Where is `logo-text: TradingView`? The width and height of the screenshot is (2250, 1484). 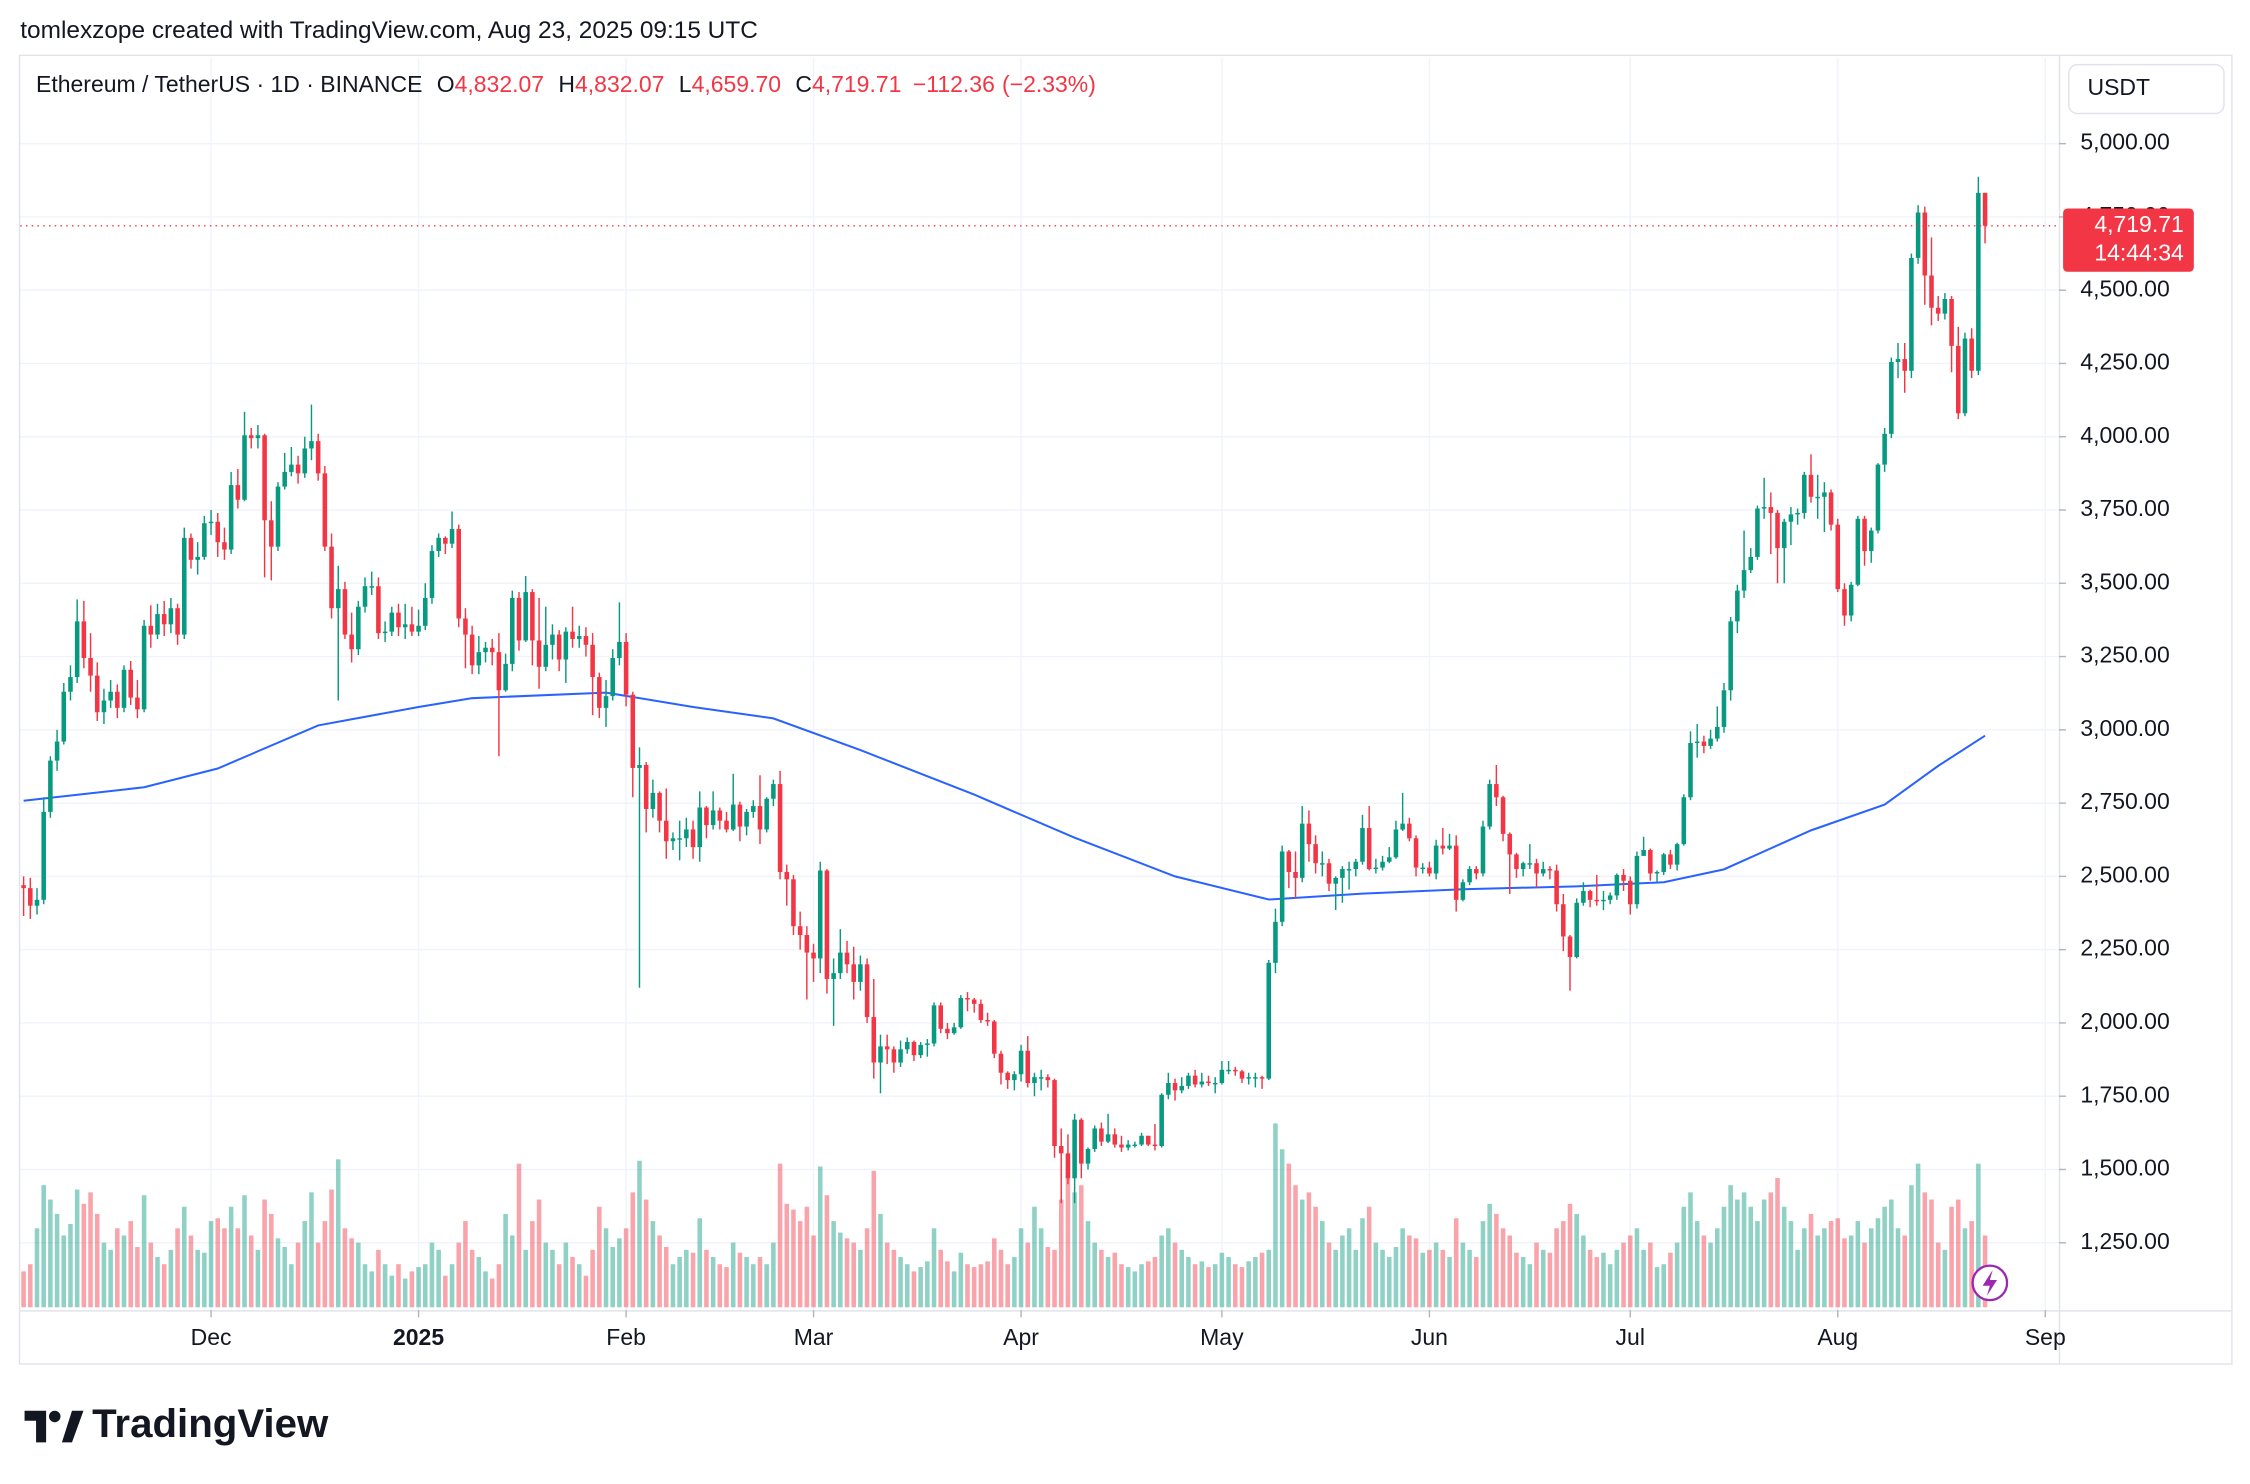
logo-text: TradingView is located at coordinates (210, 1423).